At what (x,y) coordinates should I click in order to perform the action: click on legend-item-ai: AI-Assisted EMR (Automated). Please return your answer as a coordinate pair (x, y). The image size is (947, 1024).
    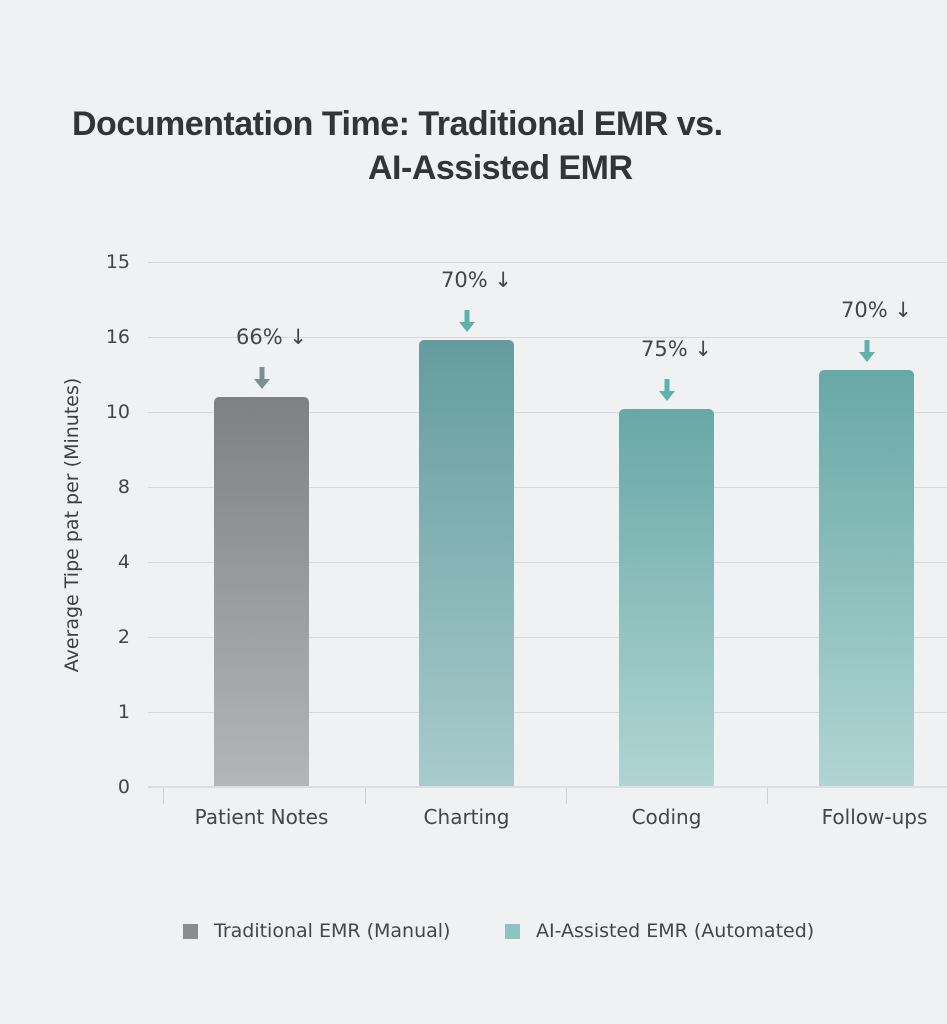
    Looking at the image, I should click on (659, 931).